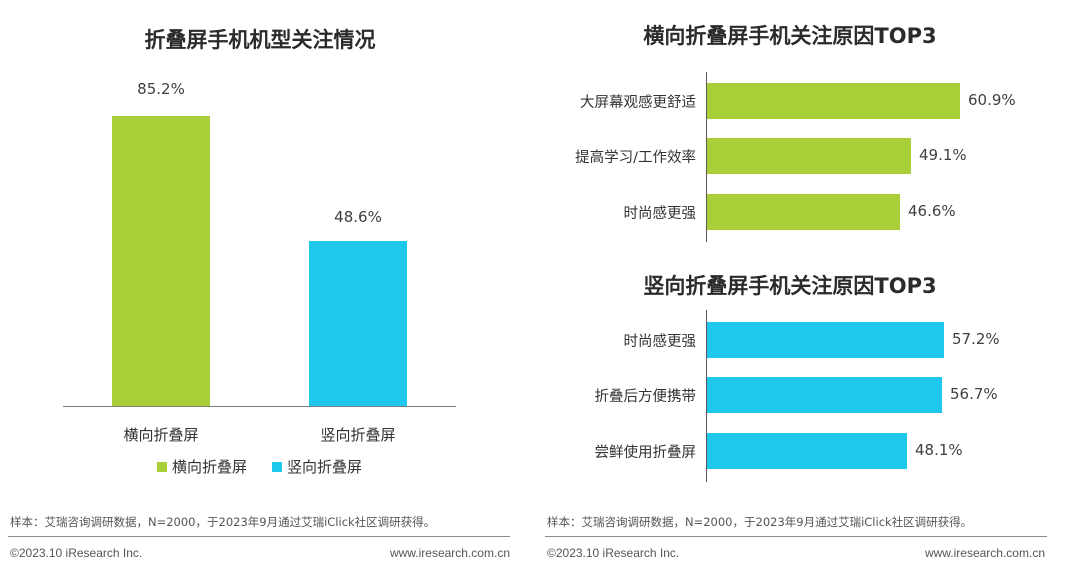  I want to click on top-bar-1-value: 60.9%, so click(992, 100).